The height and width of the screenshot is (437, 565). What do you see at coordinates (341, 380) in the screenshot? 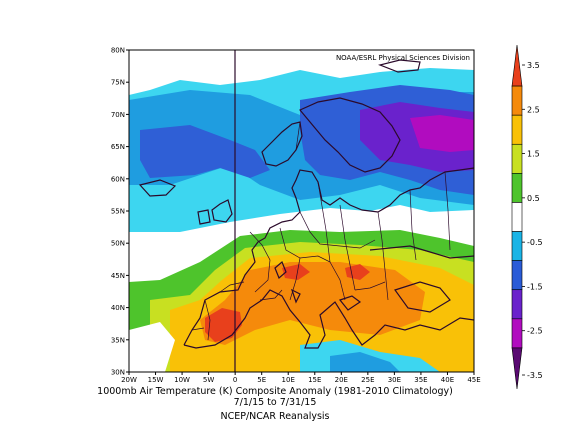
I see `lon-tick-label: 20E` at bounding box center [341, 380].